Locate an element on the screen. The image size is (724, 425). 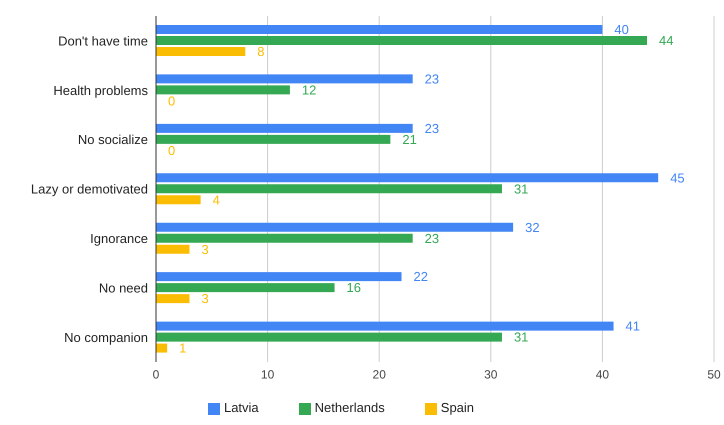
data-label: 41 is located at coordinates (633, 326).